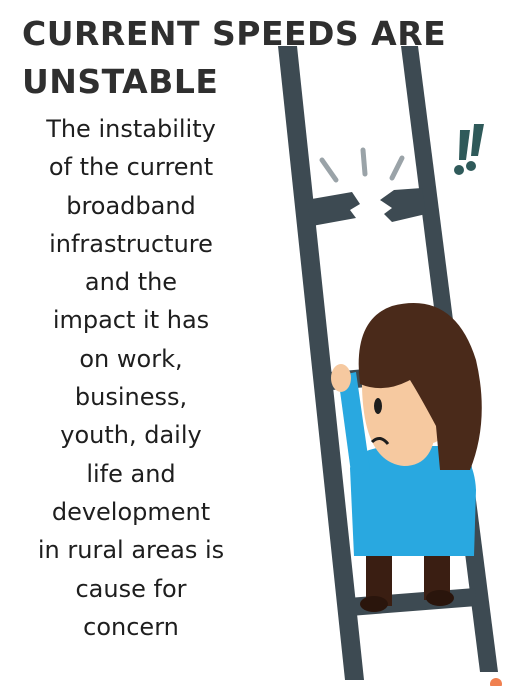 The height and width of the screenshot is (686, 510). What do you see at coordinates (420, 386) in the screenshot?
I see `hair` at bounding box center [420, 386].